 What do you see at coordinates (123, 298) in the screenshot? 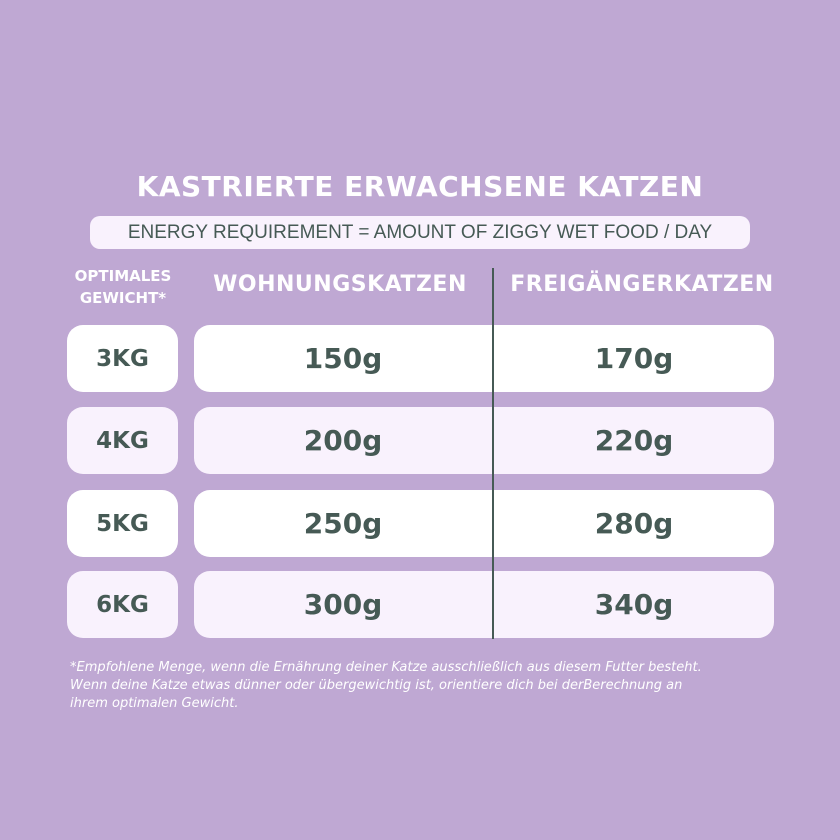
I see `header-weight-line2: GEWICHT*` at bounding box center [123, 298].